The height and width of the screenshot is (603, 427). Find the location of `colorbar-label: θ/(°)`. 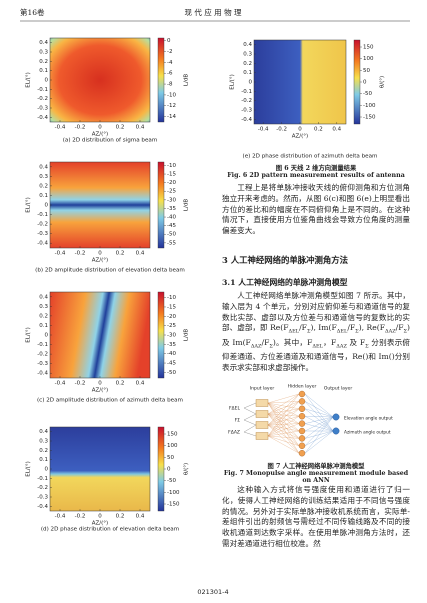

colorbar-label: θ/(°) is located at coordinates (383, 82).